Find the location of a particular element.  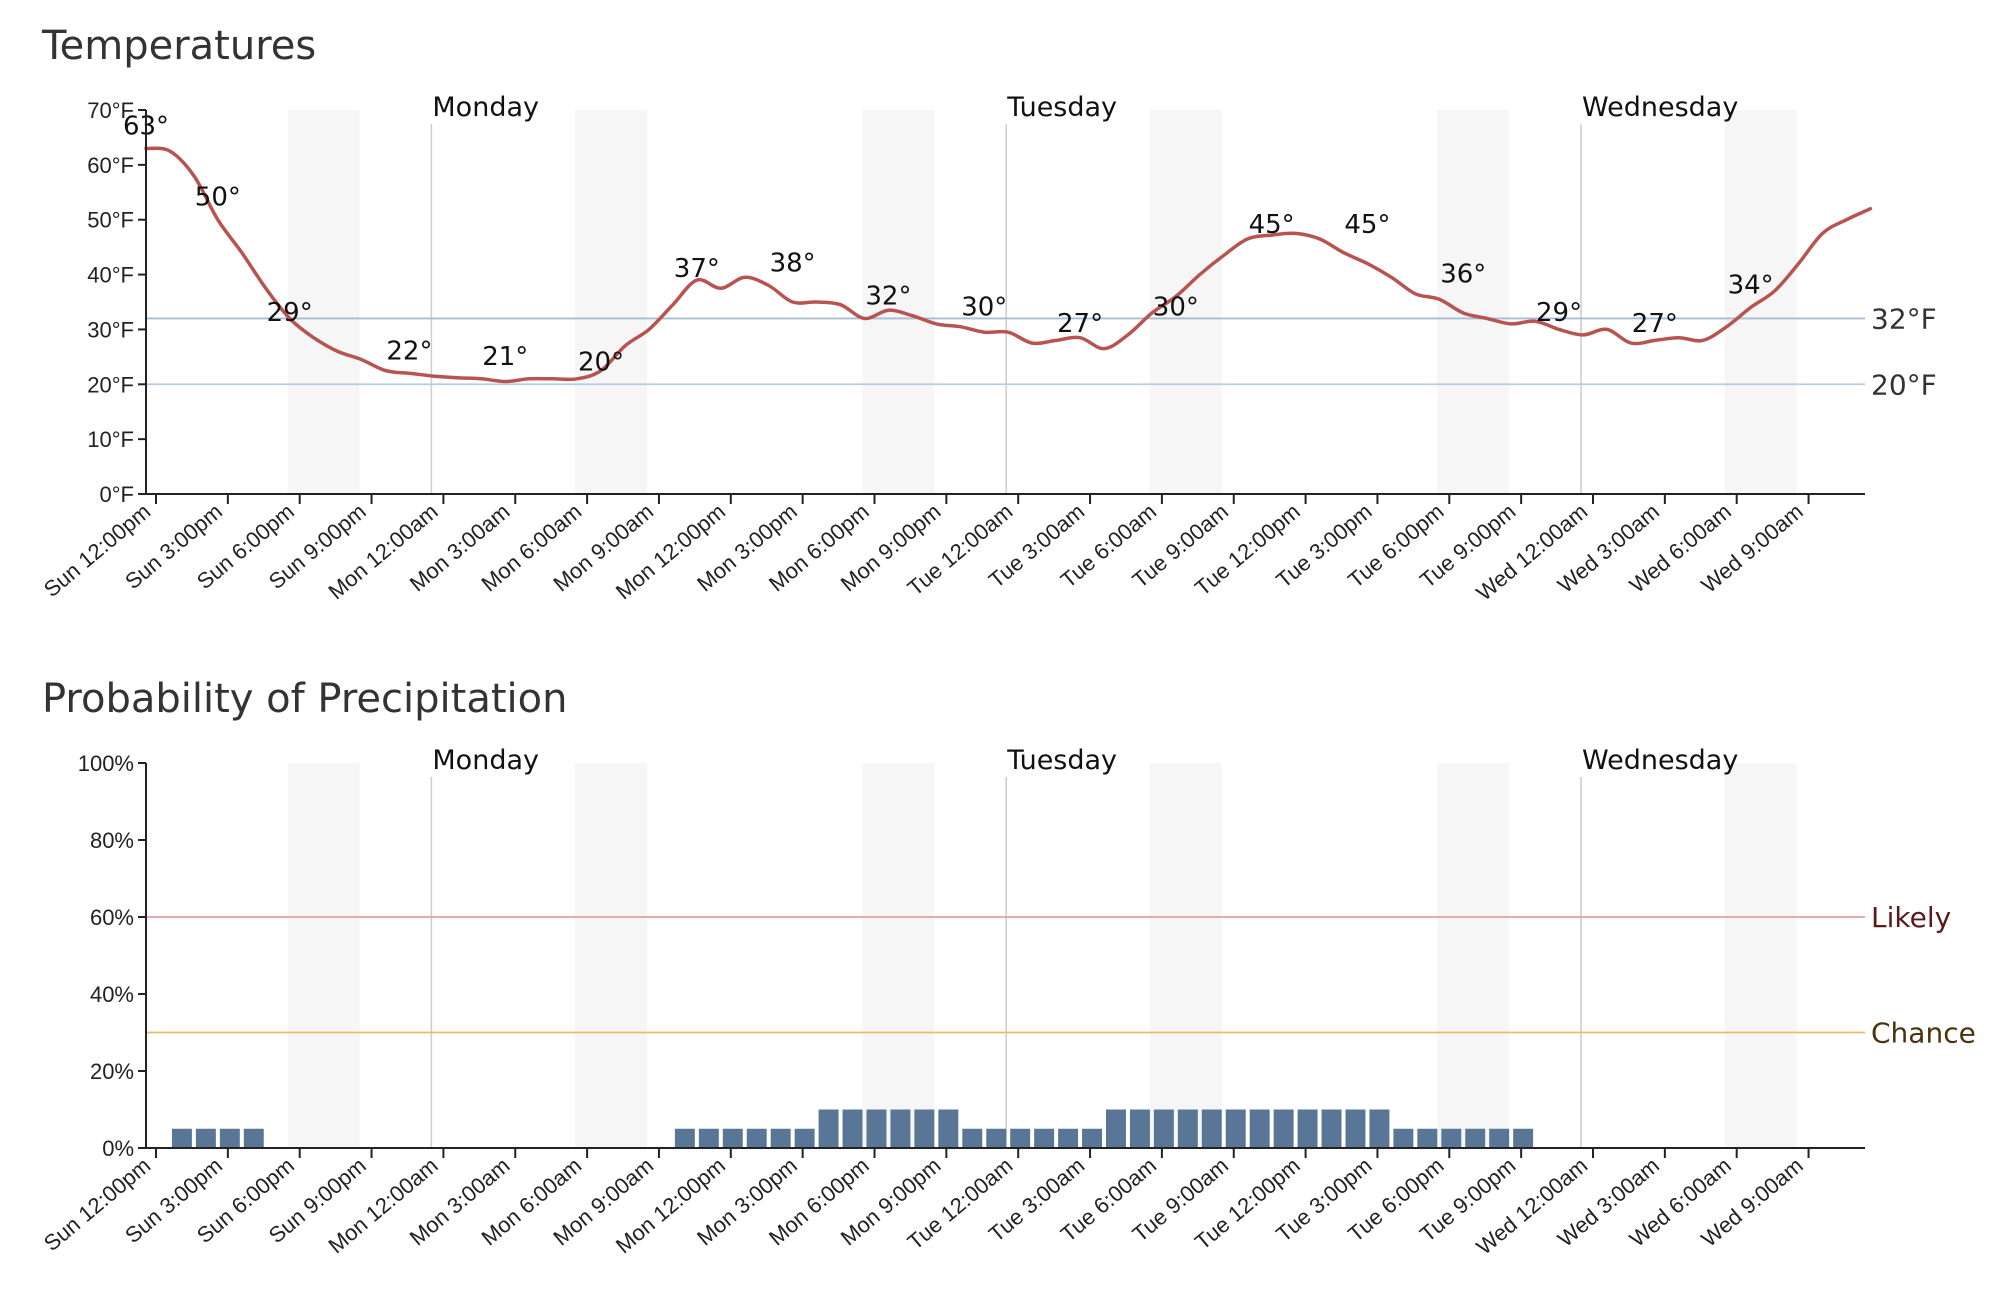

y-tick-label: 40% is located at coordinates (112, 994).